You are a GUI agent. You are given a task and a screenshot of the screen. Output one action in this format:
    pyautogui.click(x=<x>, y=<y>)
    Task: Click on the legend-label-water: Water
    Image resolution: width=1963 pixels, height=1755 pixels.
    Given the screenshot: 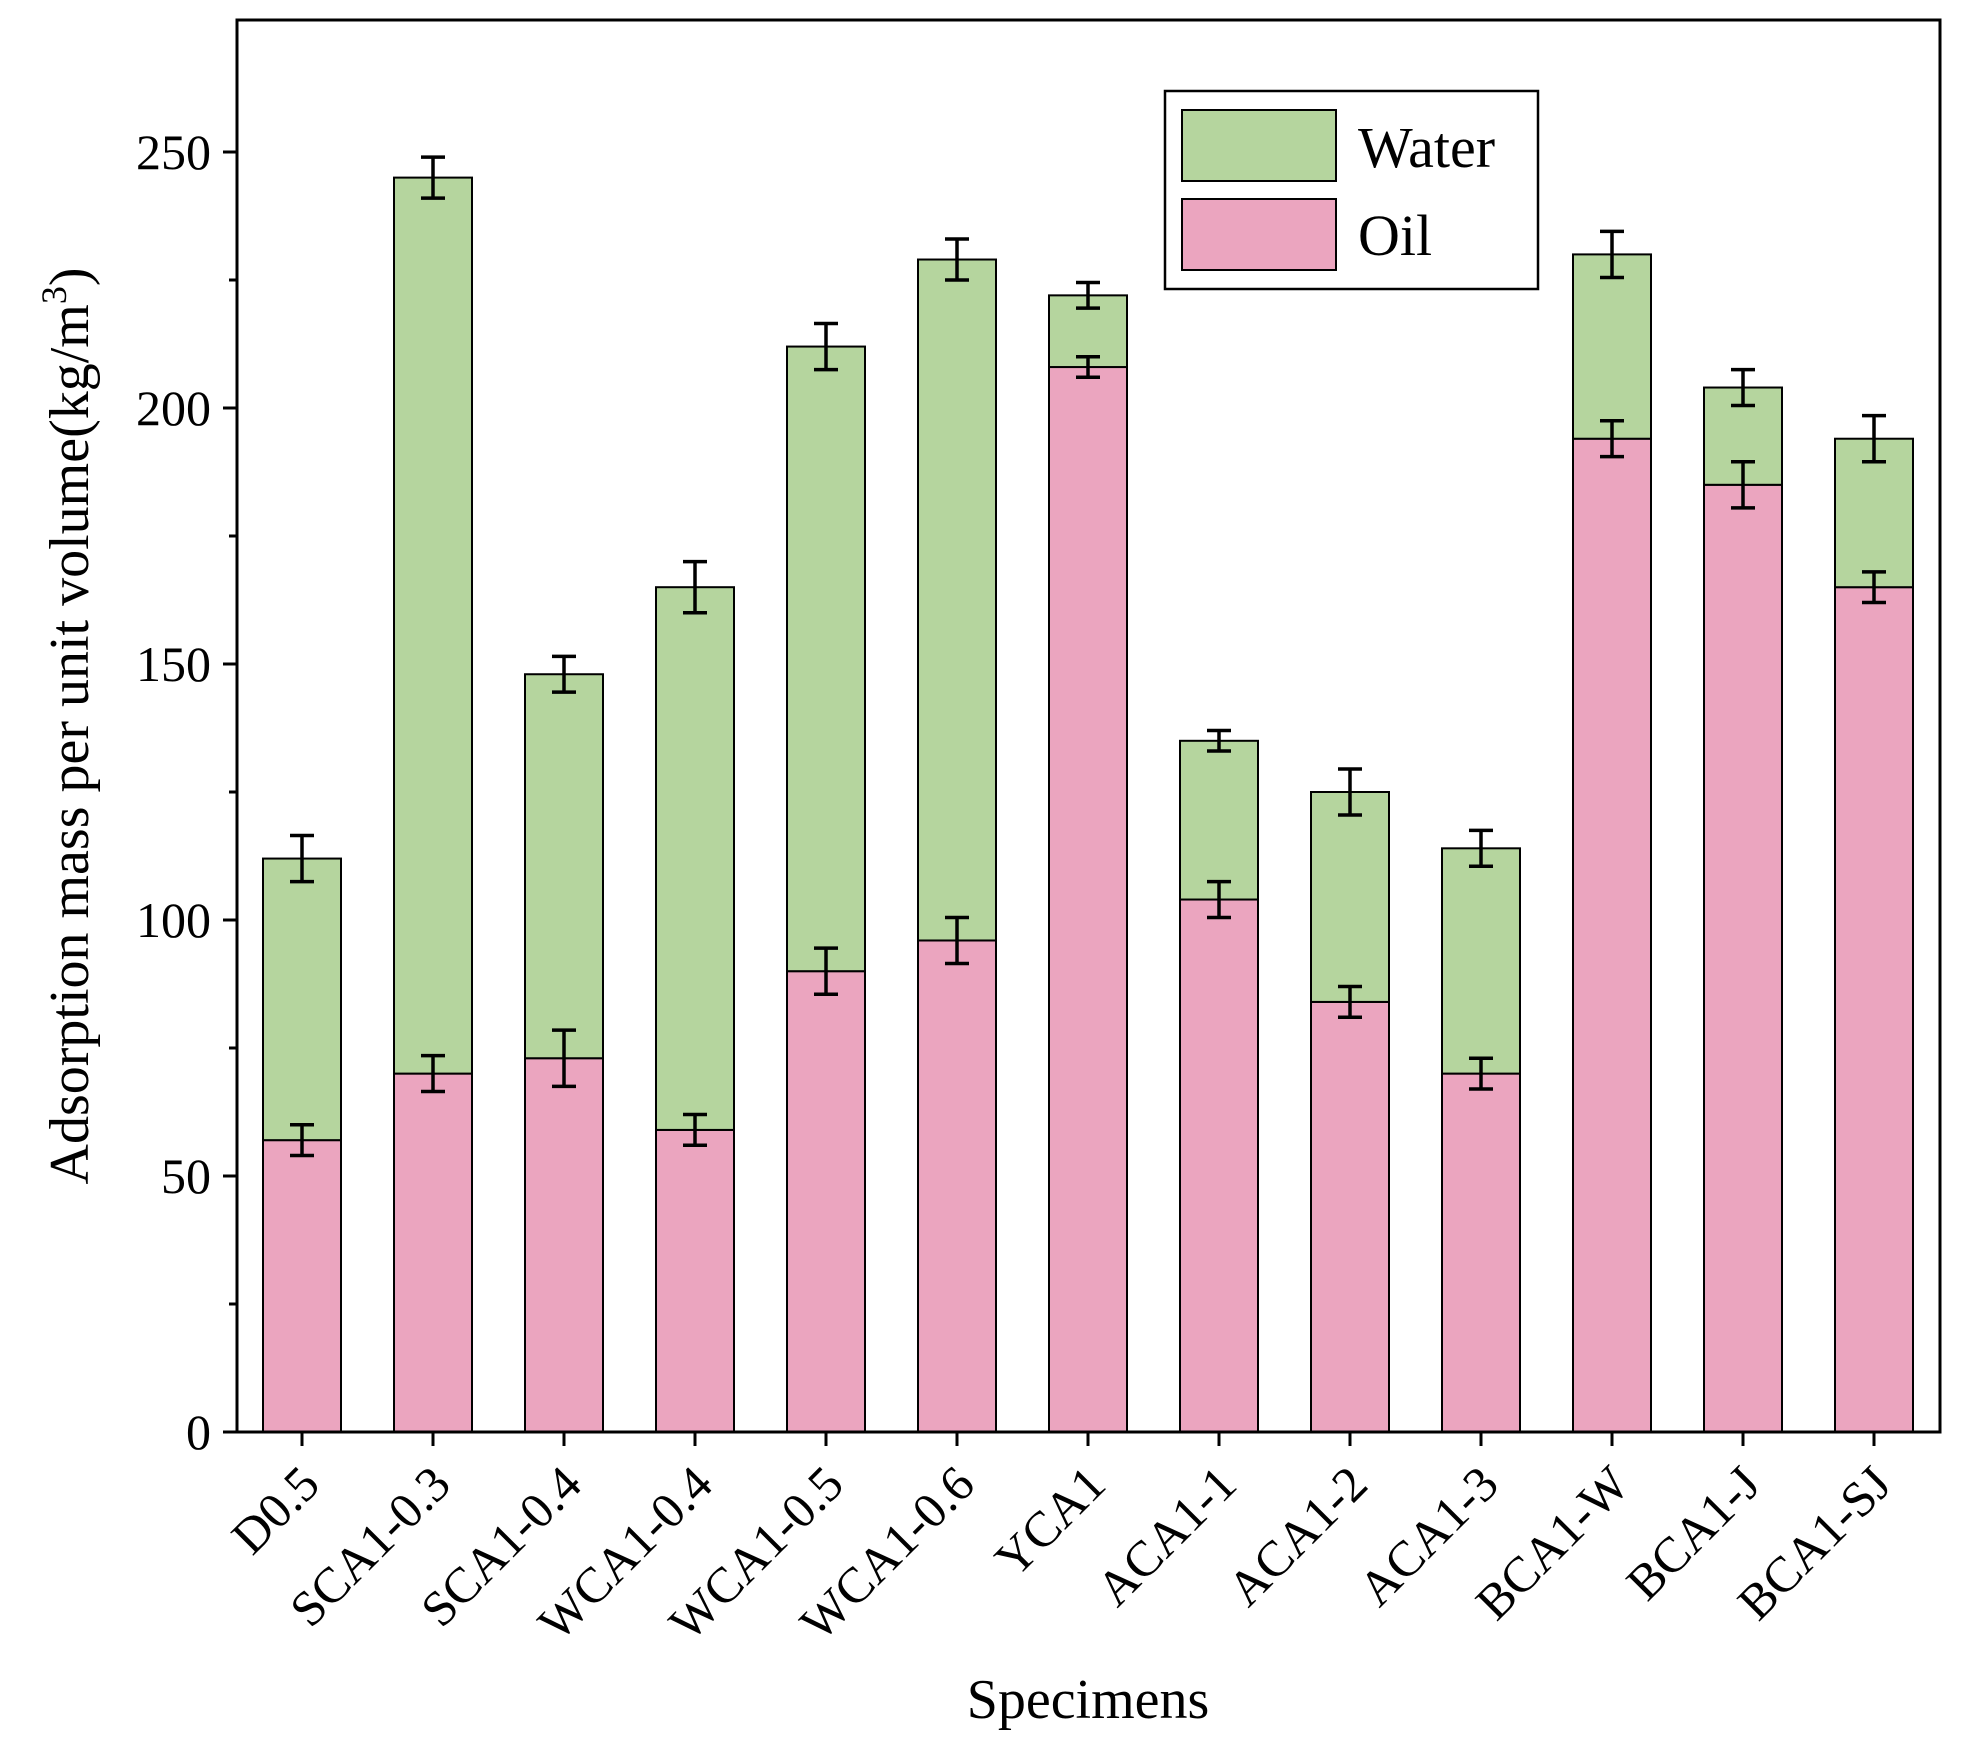 What is the action you would take?
    pyautogui.click(x=1426, y=147)
    